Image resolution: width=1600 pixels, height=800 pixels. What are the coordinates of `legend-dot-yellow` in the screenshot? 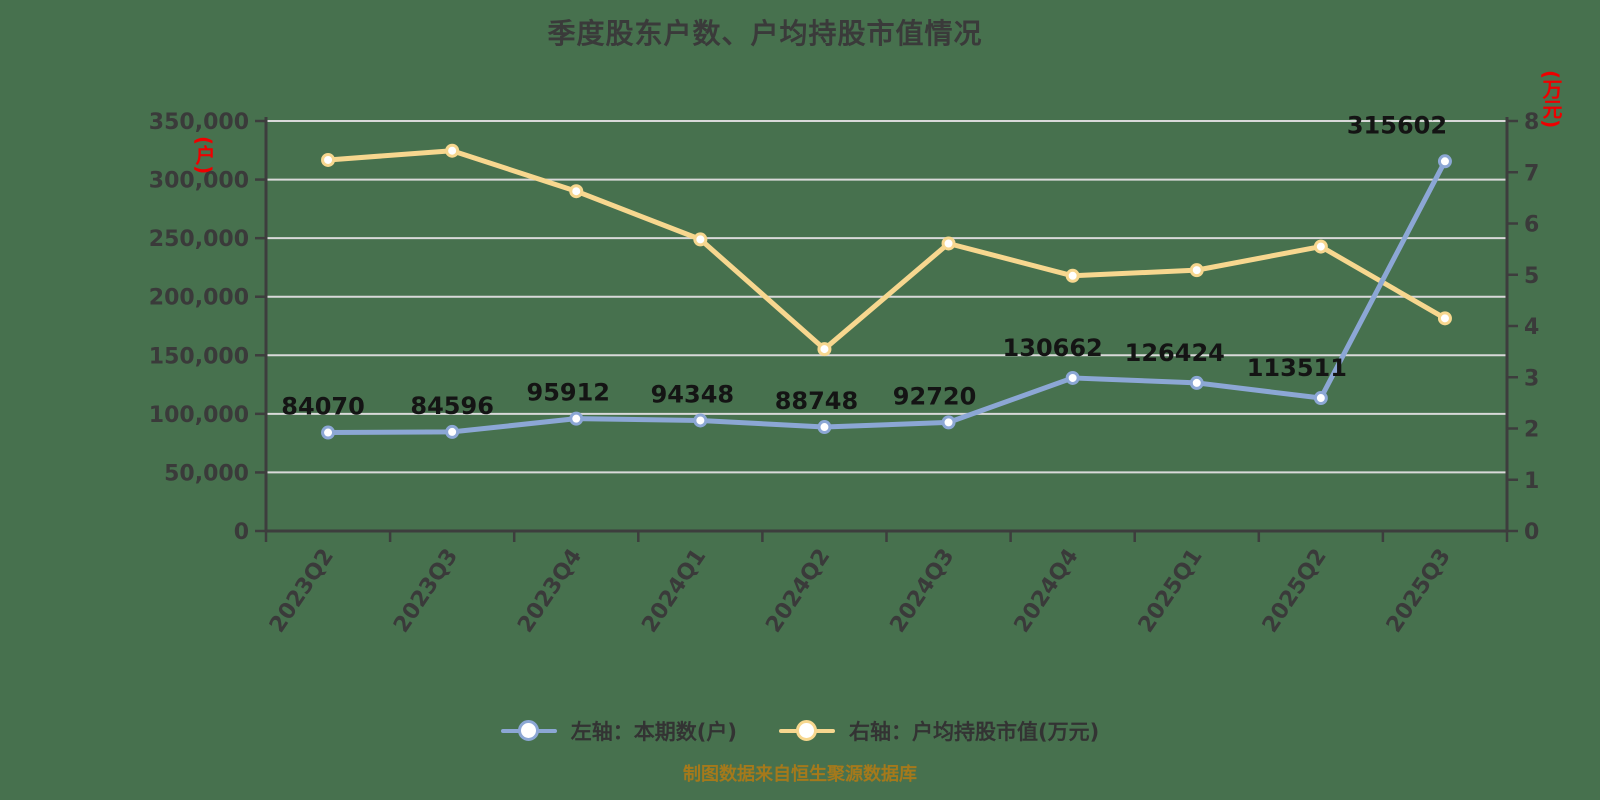 It's located at (806, 730).